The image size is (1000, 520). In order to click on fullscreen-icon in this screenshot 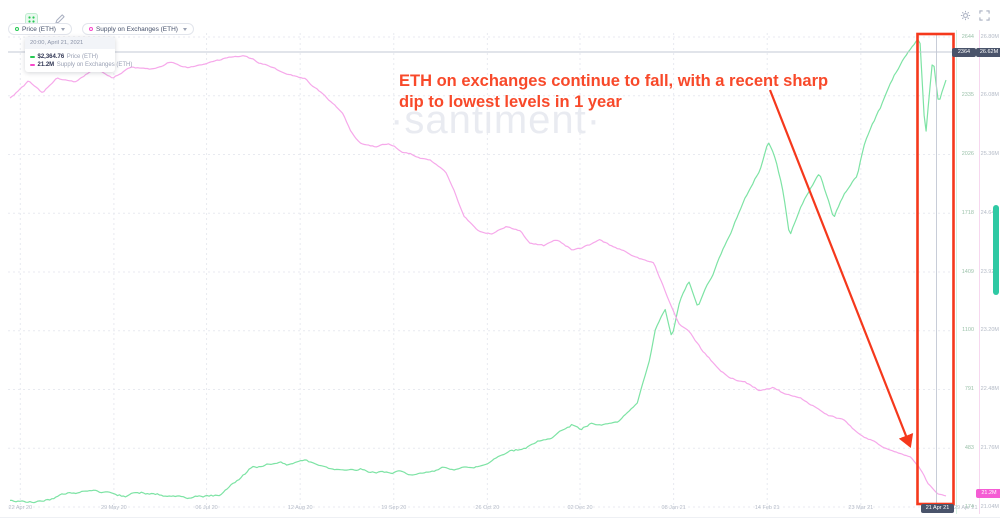, I will do `click(984, 15)`.